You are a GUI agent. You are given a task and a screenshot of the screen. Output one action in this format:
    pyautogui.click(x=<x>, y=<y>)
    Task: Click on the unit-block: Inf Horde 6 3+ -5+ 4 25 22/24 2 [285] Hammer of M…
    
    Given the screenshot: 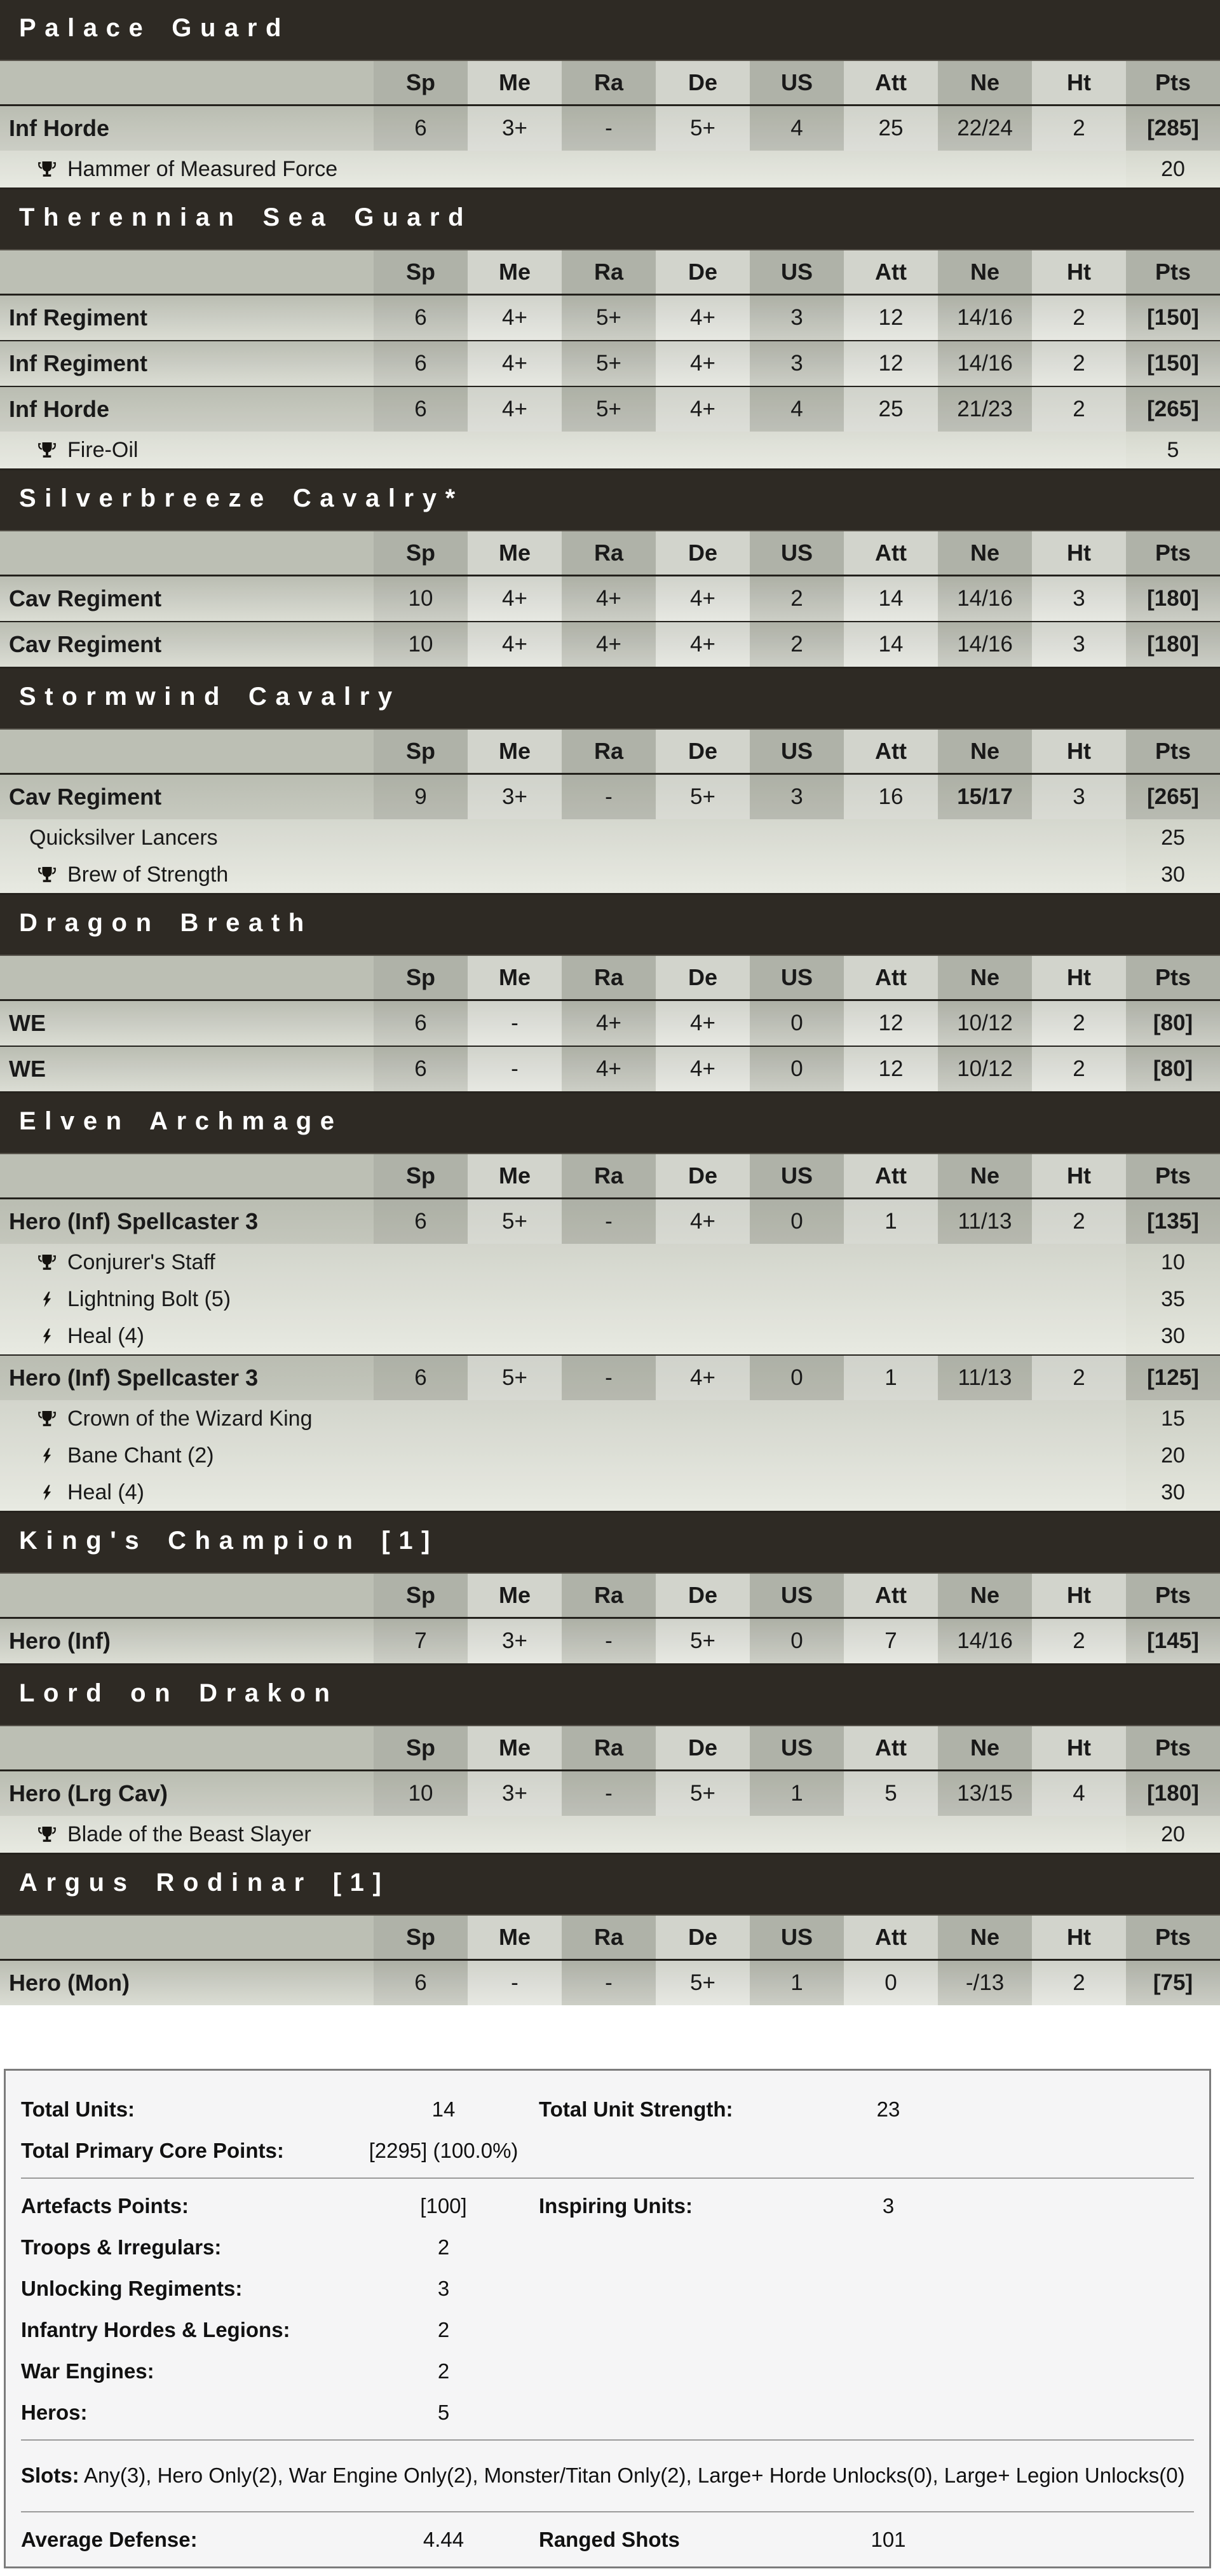 What is the action you would take?
    pyautogui.click(x=610, y=146)
    